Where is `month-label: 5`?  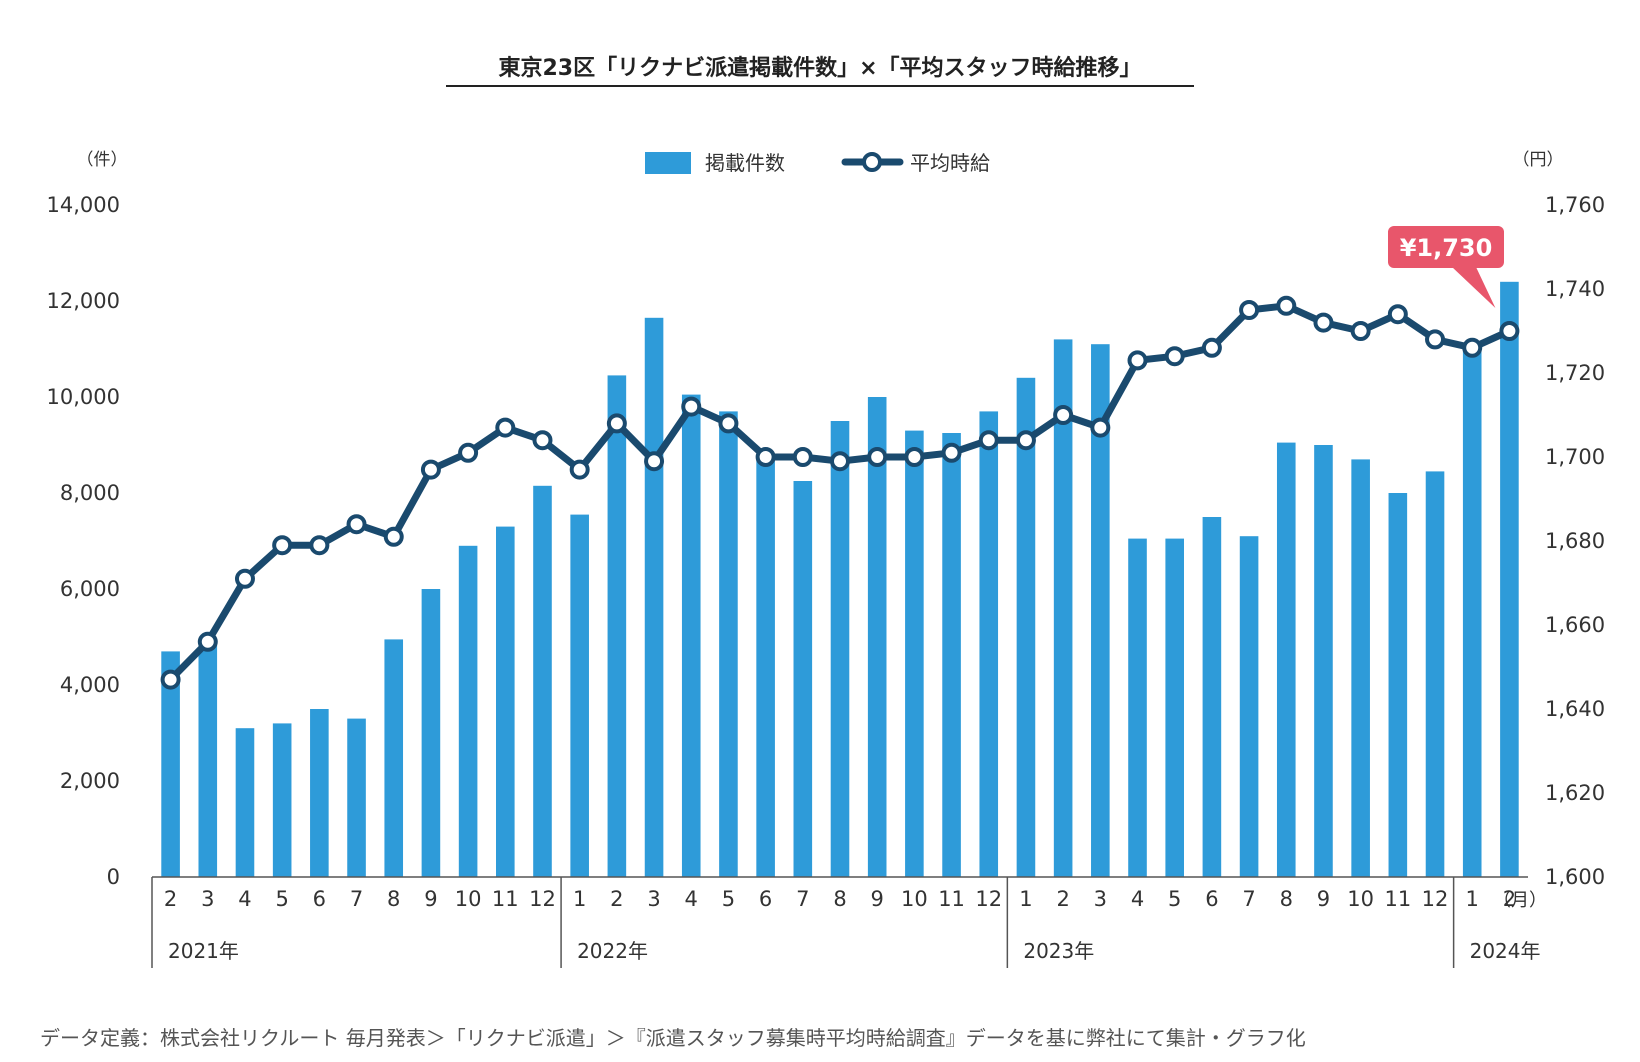 month-label: 5 is located at coordinates (1174, 899).